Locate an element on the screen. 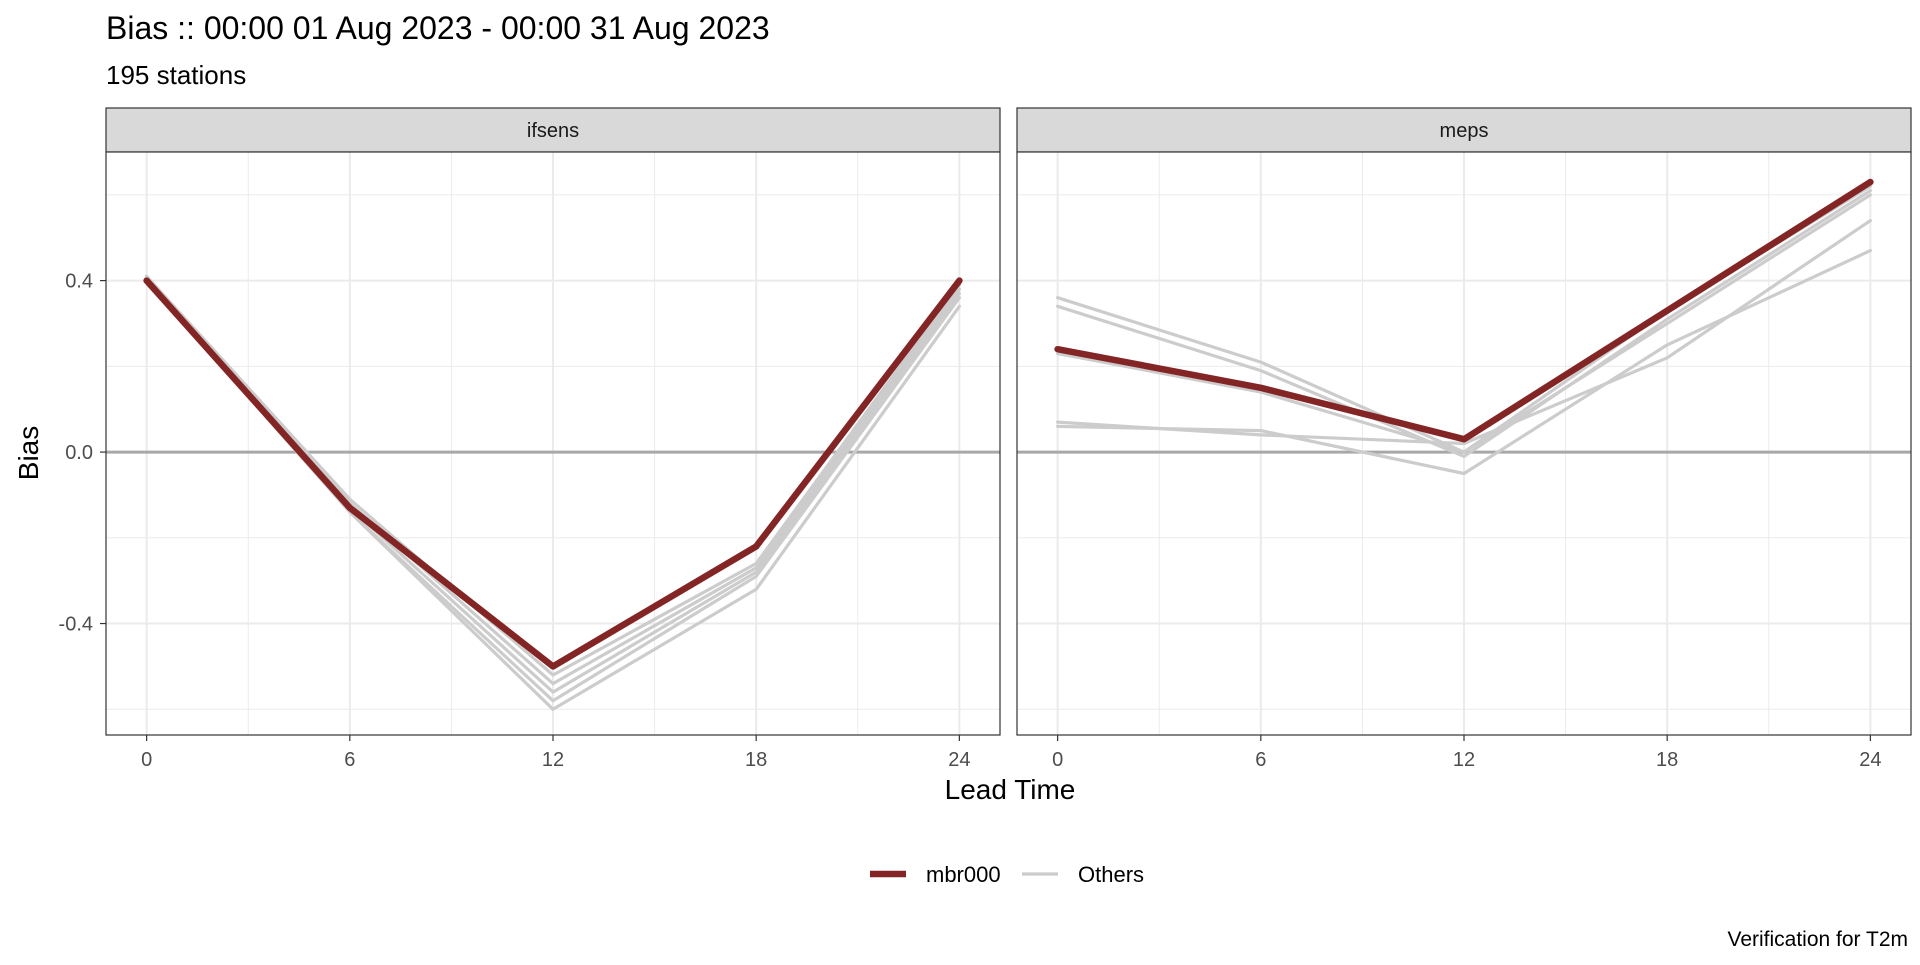 Image resolution: width=1920 pixels, height=965 pixels. y-tick-label: 0.0 is located at coordinates (79, 453).